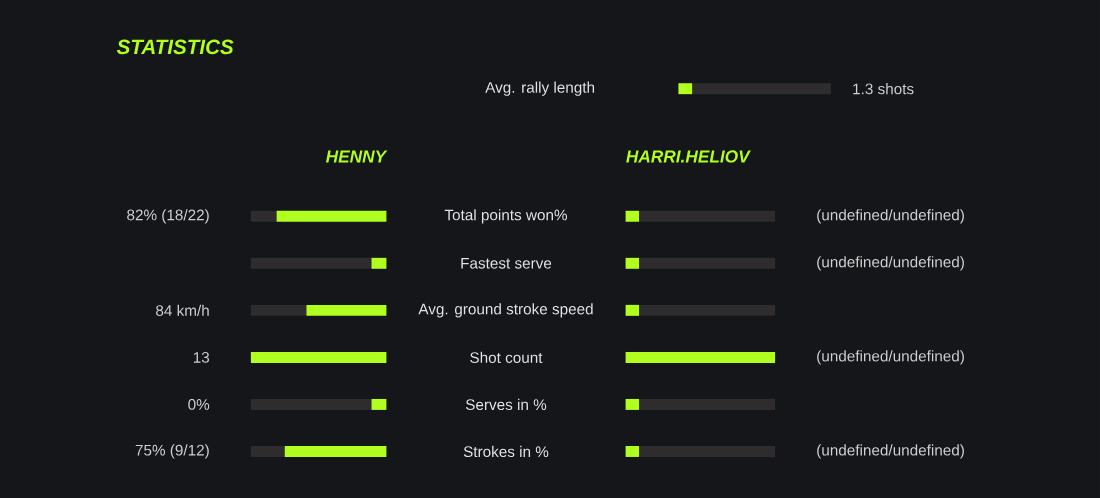 Image resolution: width=1100 pixels, height=498 pixels. What do you see at coordinates (506, 263) in the screenshot?
I see `y-tick-label: Fastest serve` at bounding box center [506, 263].